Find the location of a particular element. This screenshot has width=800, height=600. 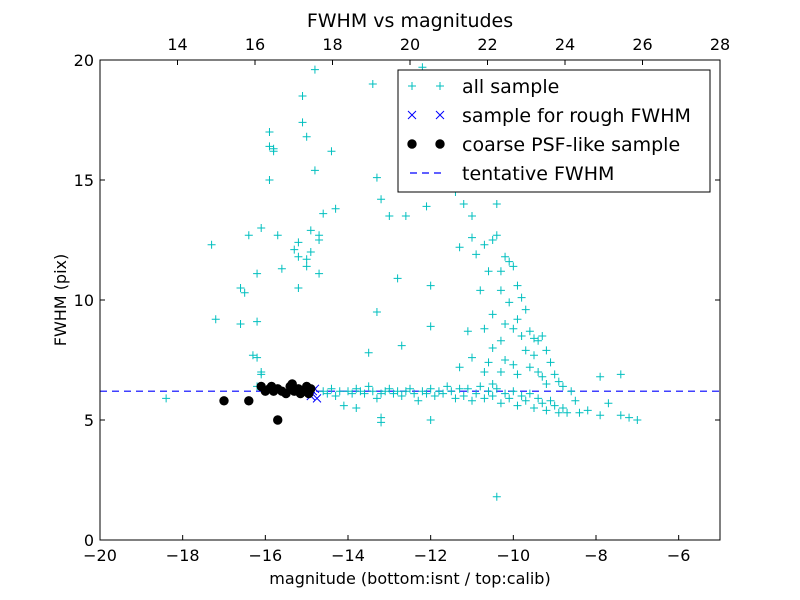

x-tick-label: −14 is located at coordinates (348, 555).